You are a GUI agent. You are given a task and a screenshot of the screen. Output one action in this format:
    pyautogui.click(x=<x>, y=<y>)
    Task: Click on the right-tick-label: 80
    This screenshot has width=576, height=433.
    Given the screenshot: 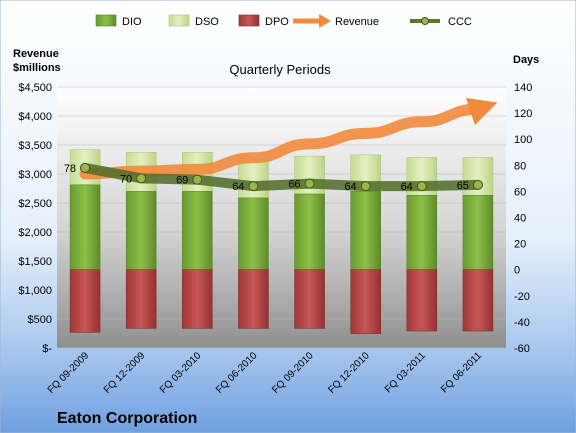 What is the action you would take?
    pyautogui.click(x=520, y=166)
    